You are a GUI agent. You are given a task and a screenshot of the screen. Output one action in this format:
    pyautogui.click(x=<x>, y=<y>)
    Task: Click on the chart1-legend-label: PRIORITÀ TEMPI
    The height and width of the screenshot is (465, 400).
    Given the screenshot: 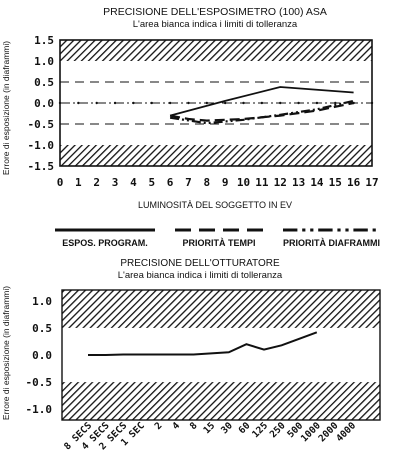 What is the action you would take?
    pyautogui.click(x=218, y=243)
    